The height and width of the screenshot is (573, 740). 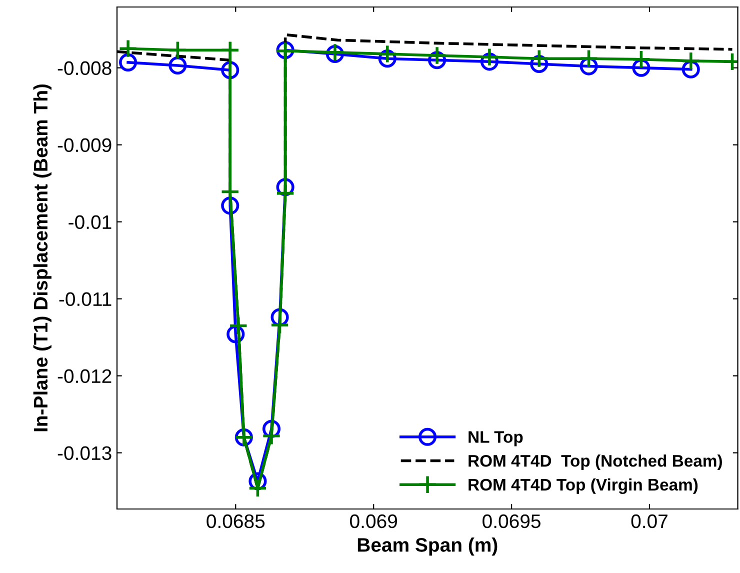 What do you see at coordinates (583, 486) in the screenshot?
I see `legend-label: ROM 4T4D Top (Virgin Beam)` at bounding box center [583, 486].